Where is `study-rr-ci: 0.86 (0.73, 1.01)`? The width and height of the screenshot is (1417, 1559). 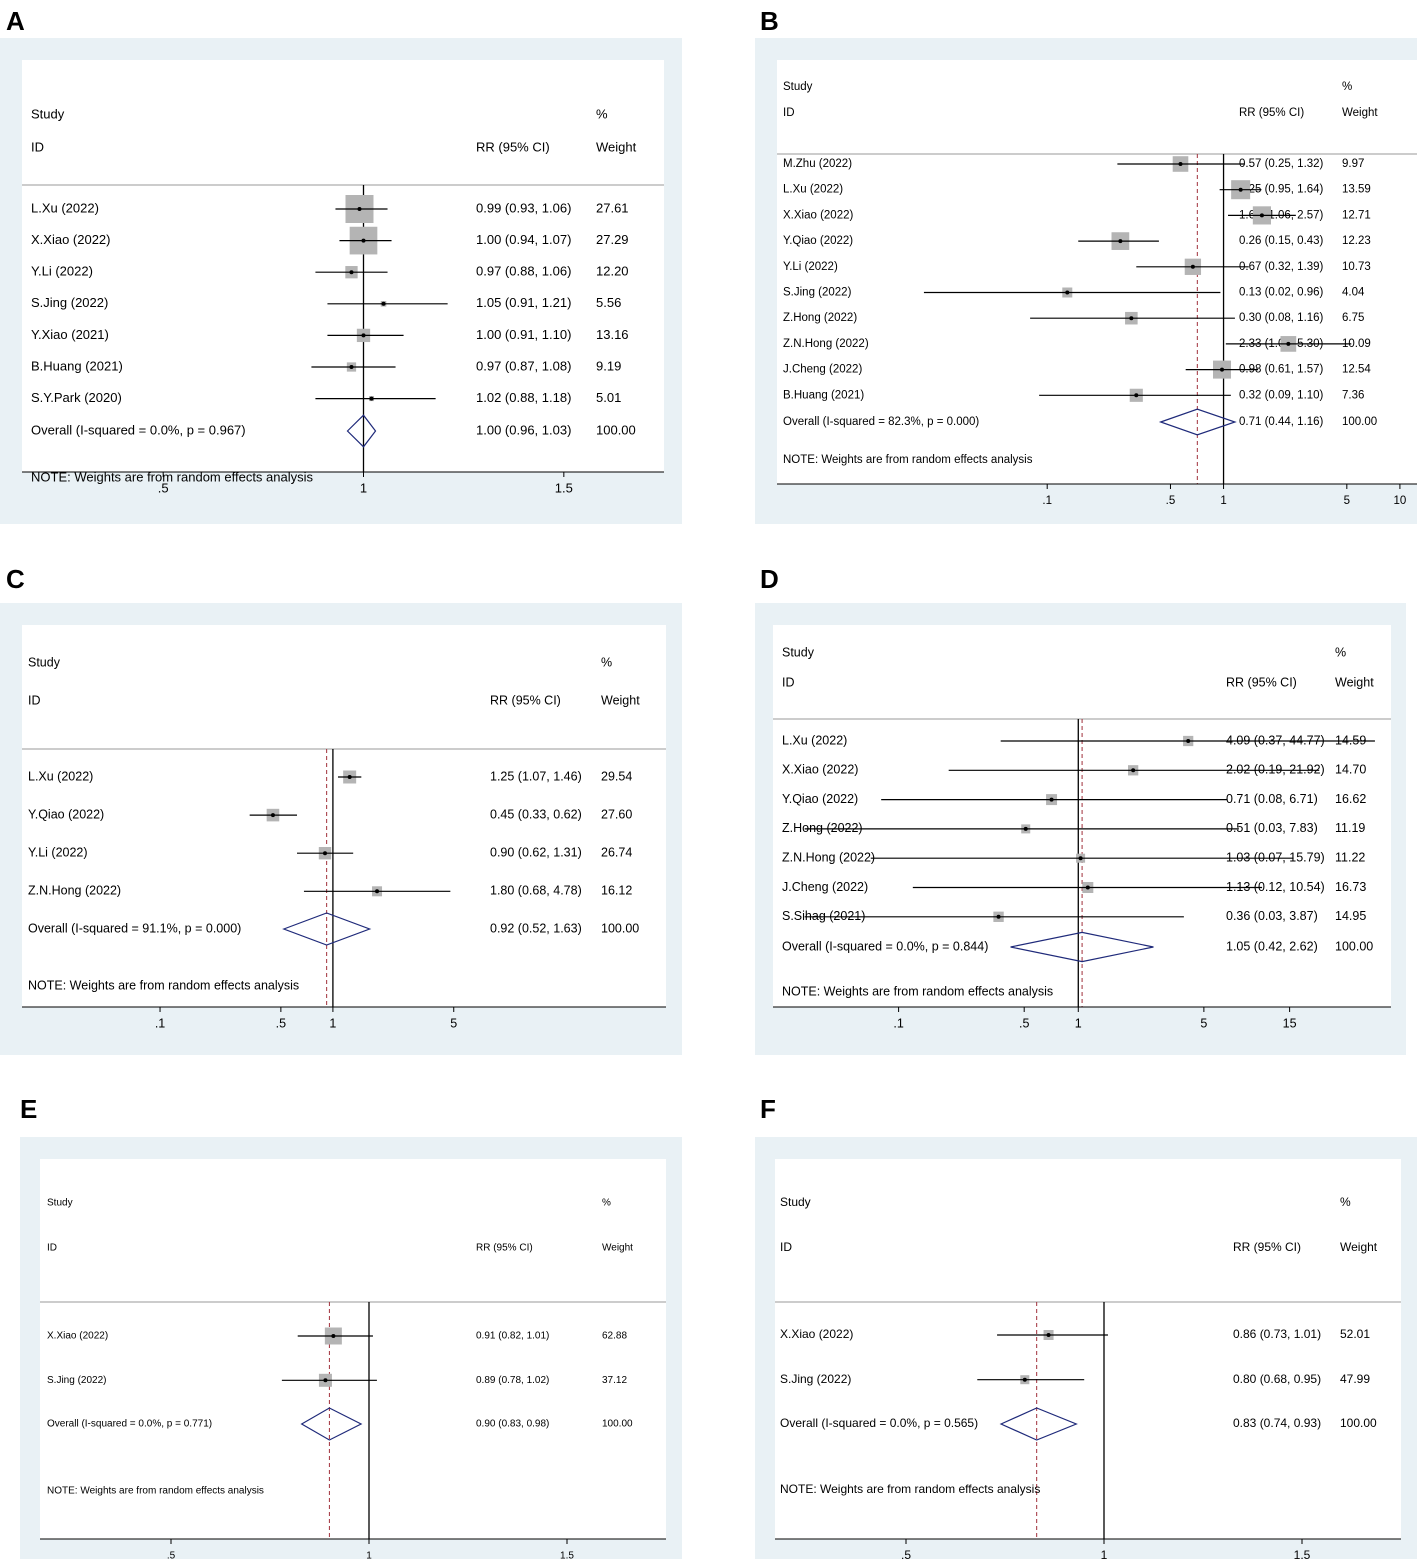
study-rr-ci: 0.86 (0.73, 1.01) is located at coordinates (1277, 1334).